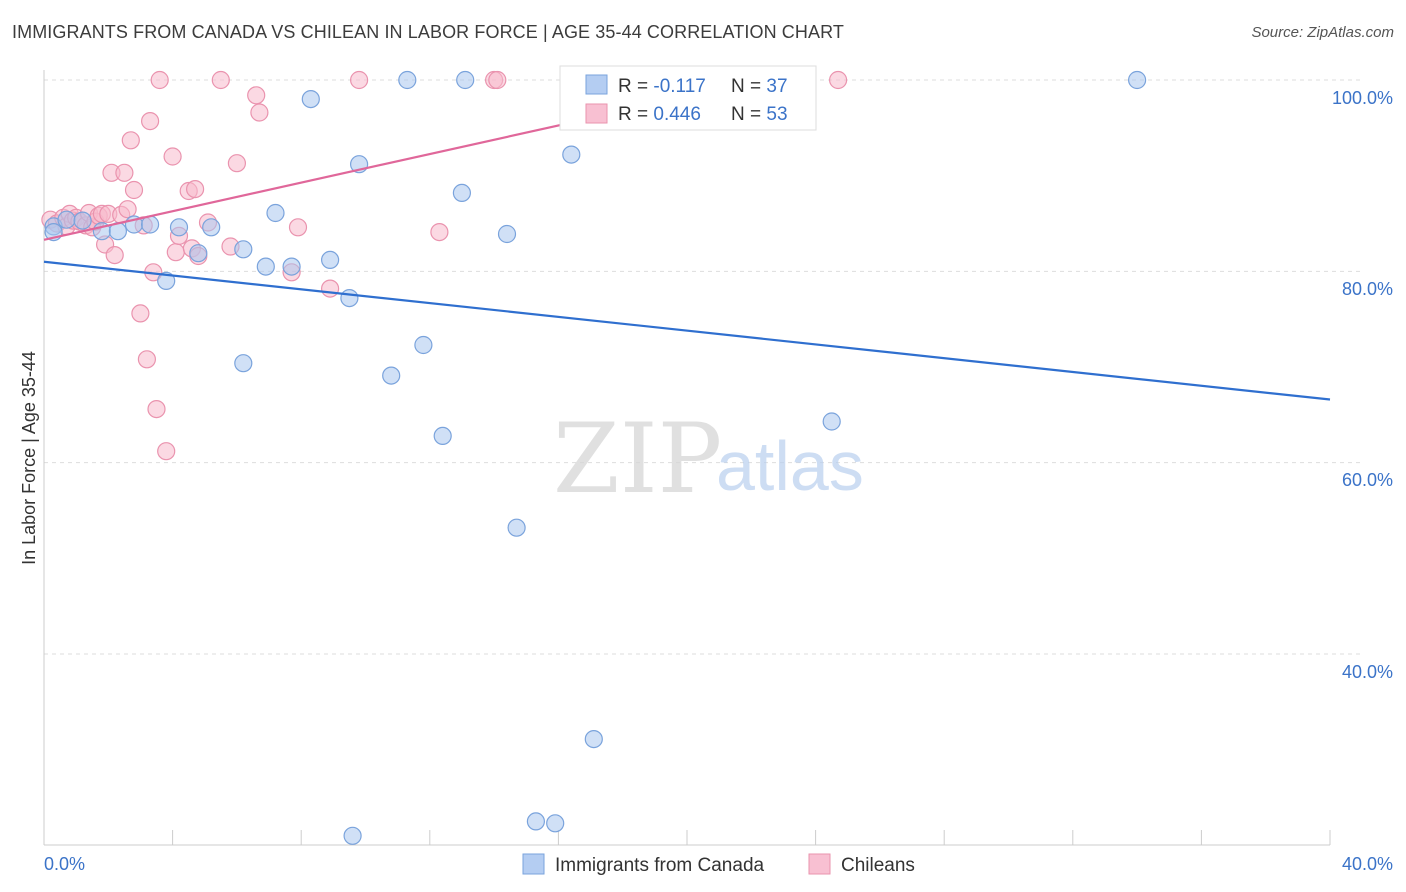 The image size is (1406, 892). I want to click on series-legend-swatch-canada, so click(533, 864).